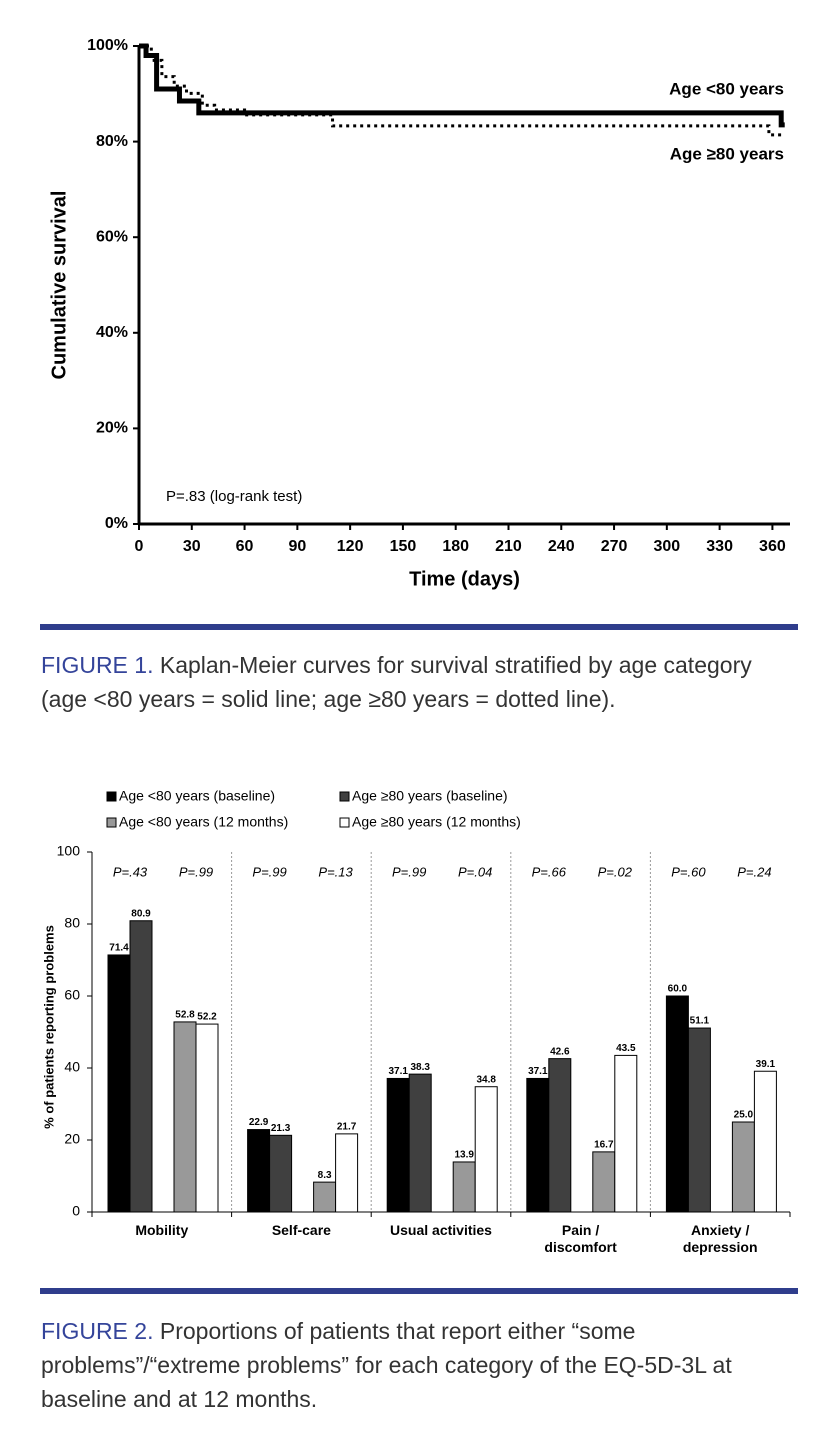  I want to click on value-label: 34.8, so click(486, 1079).